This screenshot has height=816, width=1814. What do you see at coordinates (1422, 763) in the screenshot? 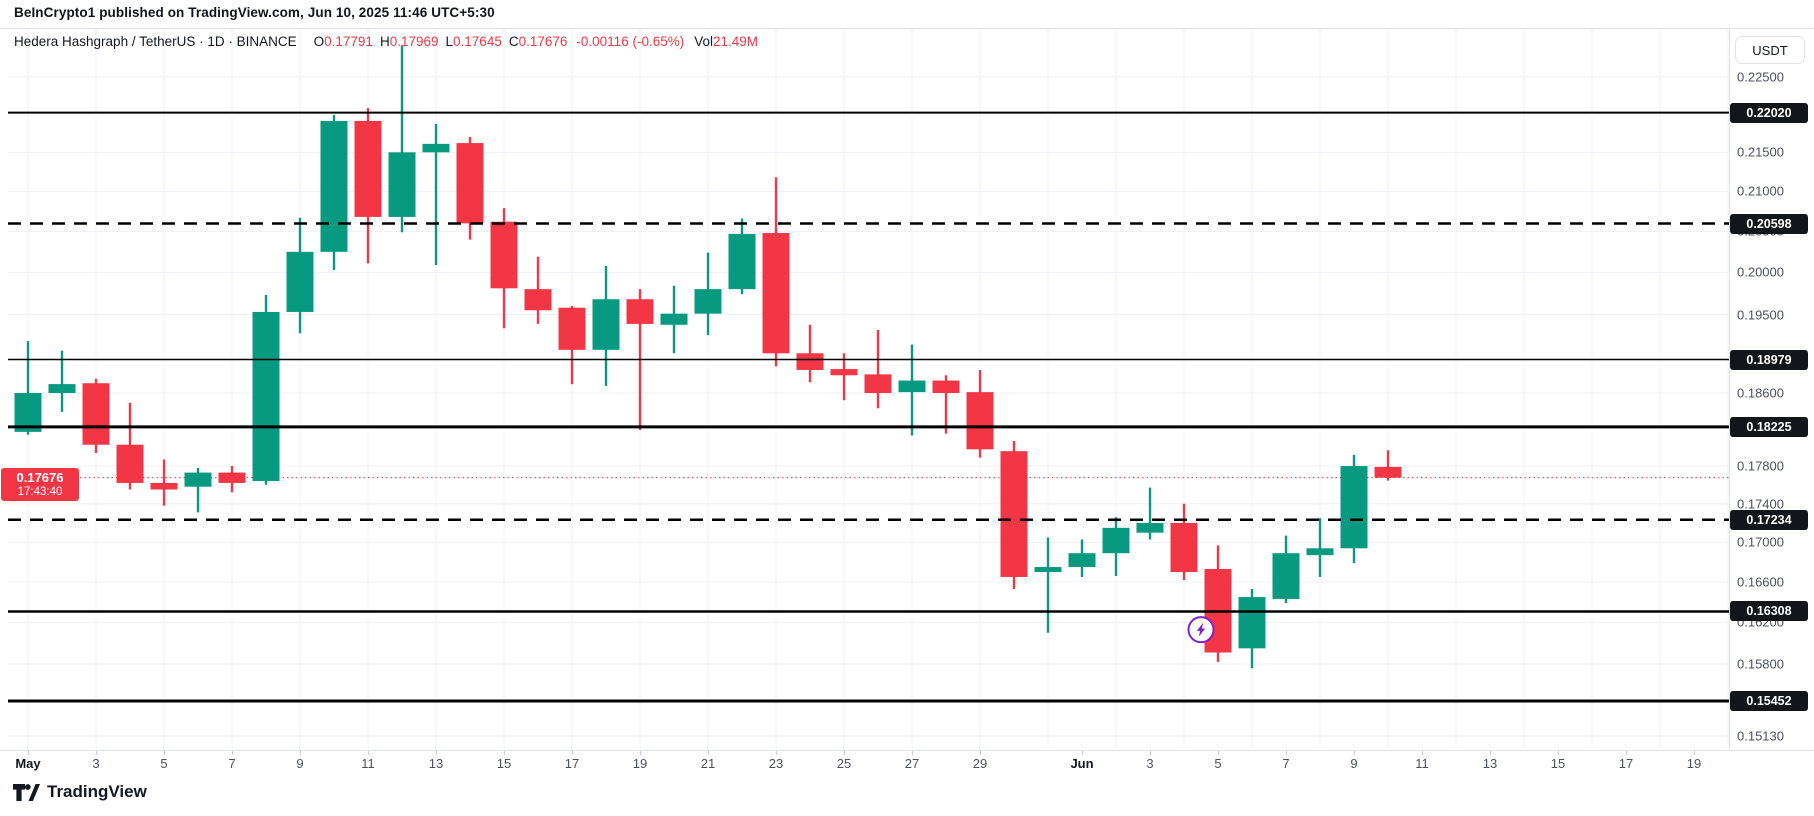
I see `time-tick-label: 11` at bounding box center [1422, 763].